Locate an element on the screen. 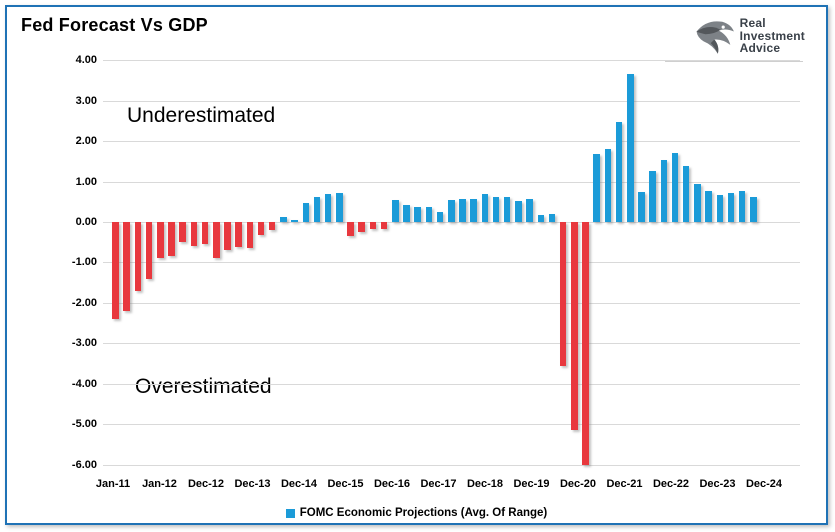 Image resolution: width=835 pixels, height=532 pixels. x-axis-tick-label: Dec-15 is located at coordinates (345, 484).